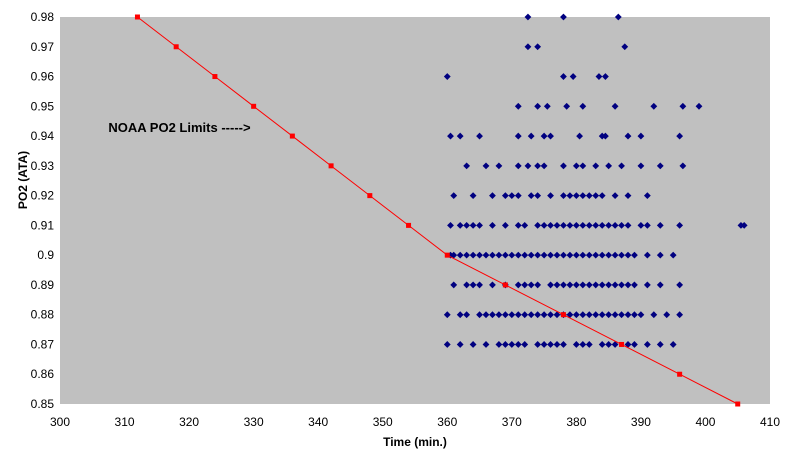 Image resolution: width=800 pixels, height=459 pixels. I want to click on x-tick-label: 360, so click(447, 422).